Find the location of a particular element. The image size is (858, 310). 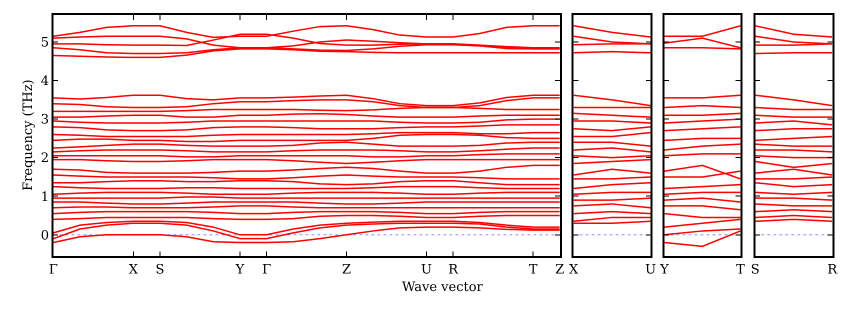

y-tick-label: 1 is located at coordinates (45, 197).